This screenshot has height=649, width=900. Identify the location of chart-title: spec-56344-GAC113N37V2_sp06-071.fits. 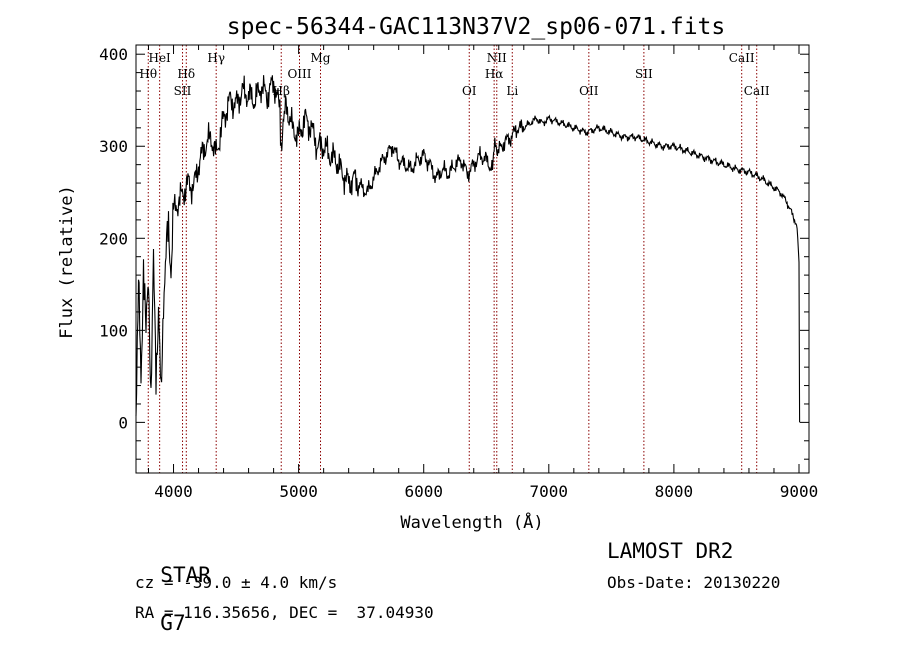
(476, 27).